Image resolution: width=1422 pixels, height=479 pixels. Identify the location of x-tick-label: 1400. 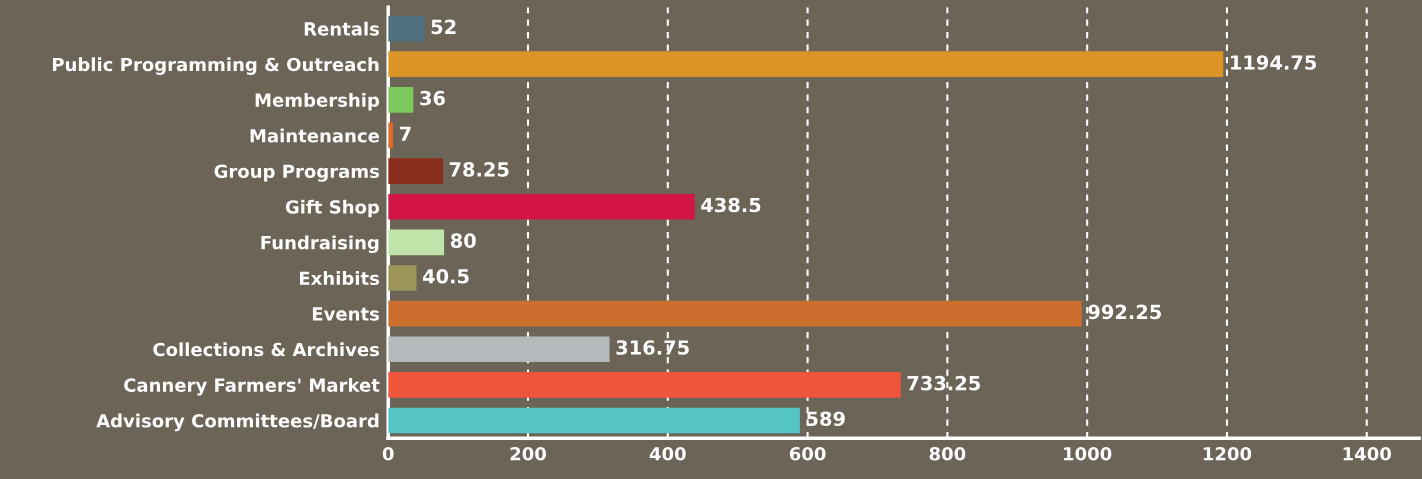
(1367, 453).